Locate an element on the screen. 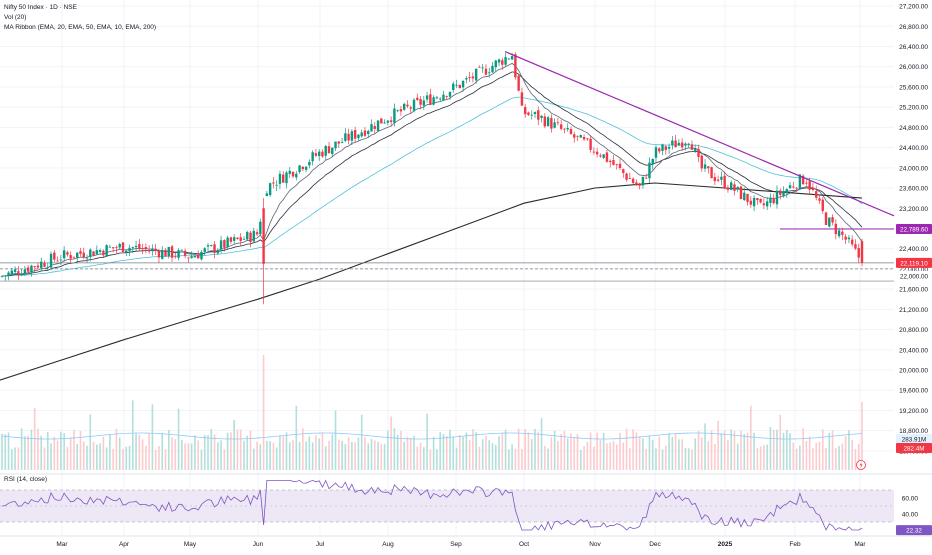  price-tick-label: 20,000.00 is located at coordinates (913, 371).